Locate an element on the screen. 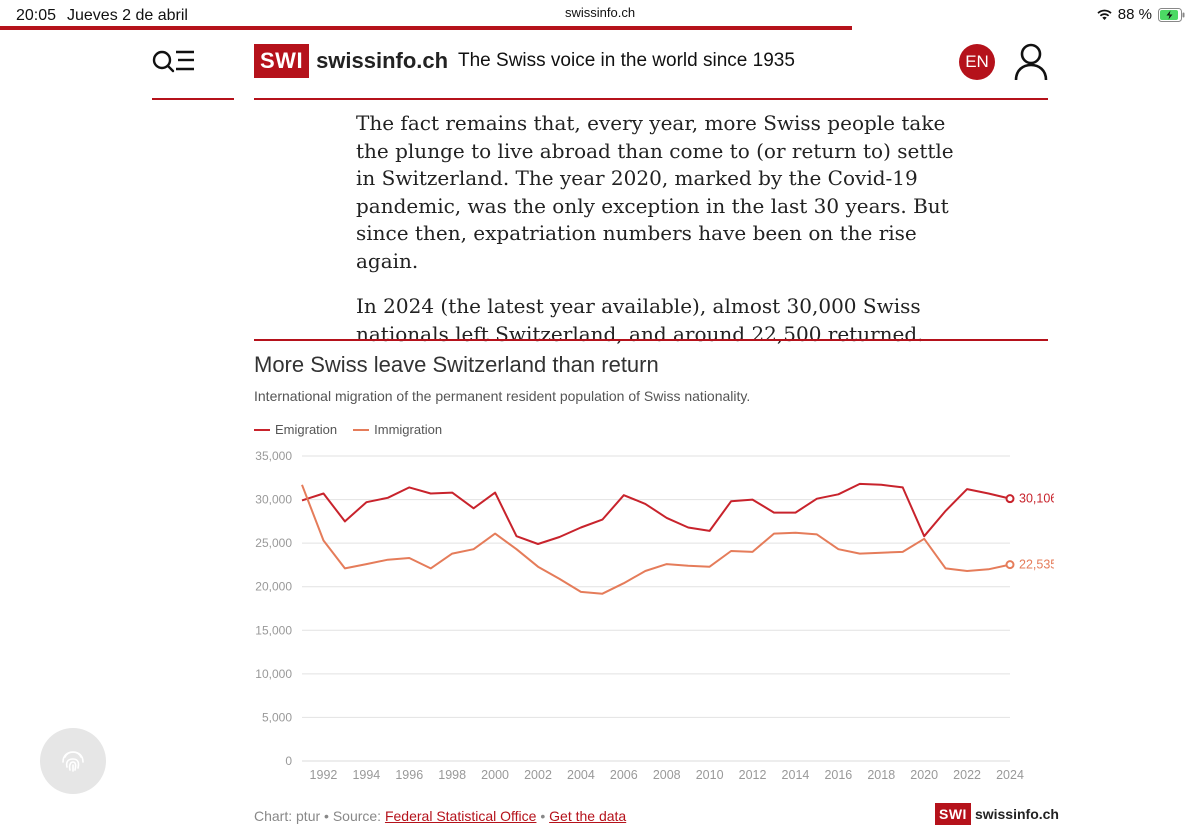  battery-charging-icon is located at coordinates (1171, 14).